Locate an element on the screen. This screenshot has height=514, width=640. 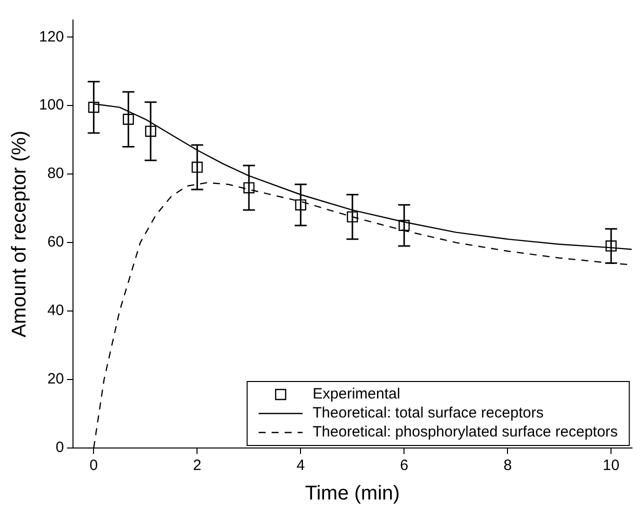
legend-label: Theoretical: total surface receptors is located at coordinates (428, 413).